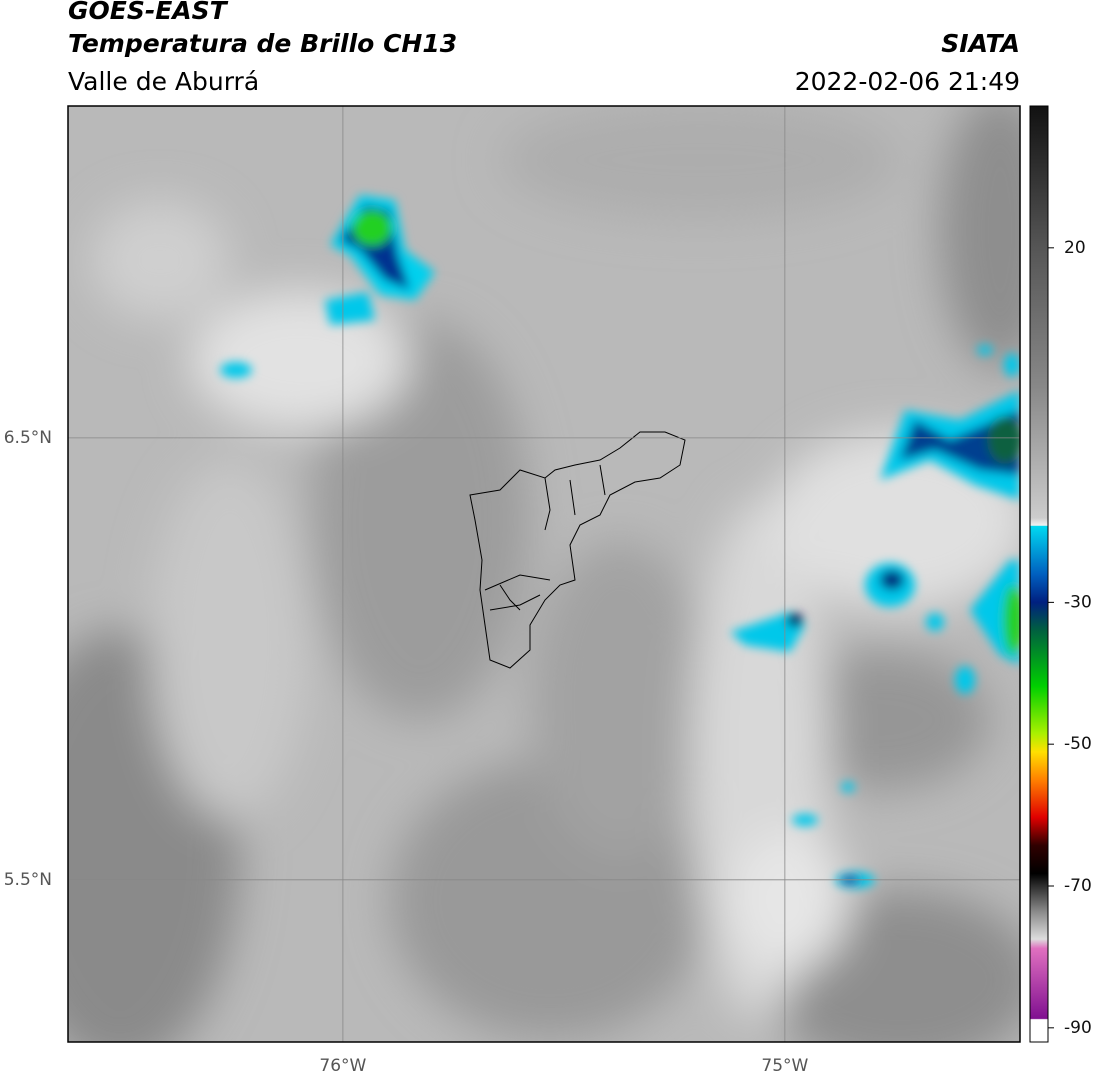  I want to click on colorbar-tick-label: -90, so click(1078, 1028).